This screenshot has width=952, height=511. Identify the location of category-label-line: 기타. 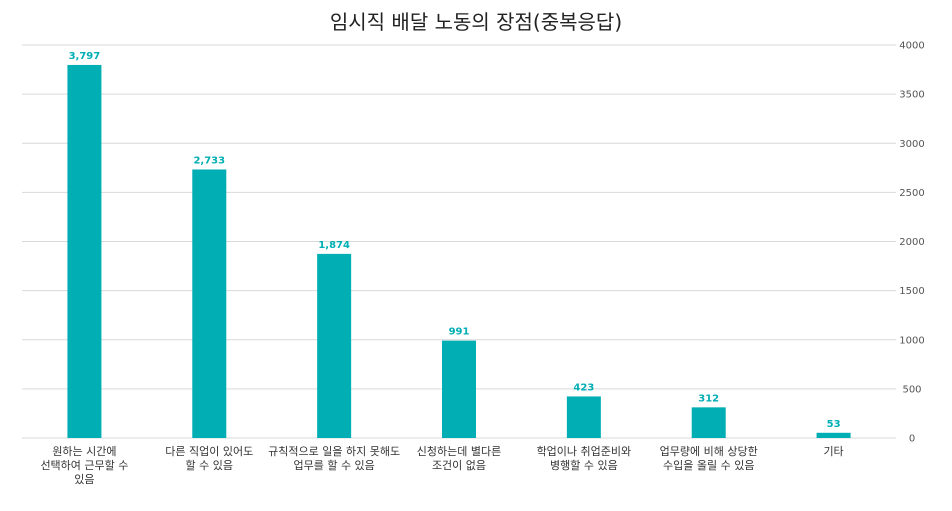
(833, 451).